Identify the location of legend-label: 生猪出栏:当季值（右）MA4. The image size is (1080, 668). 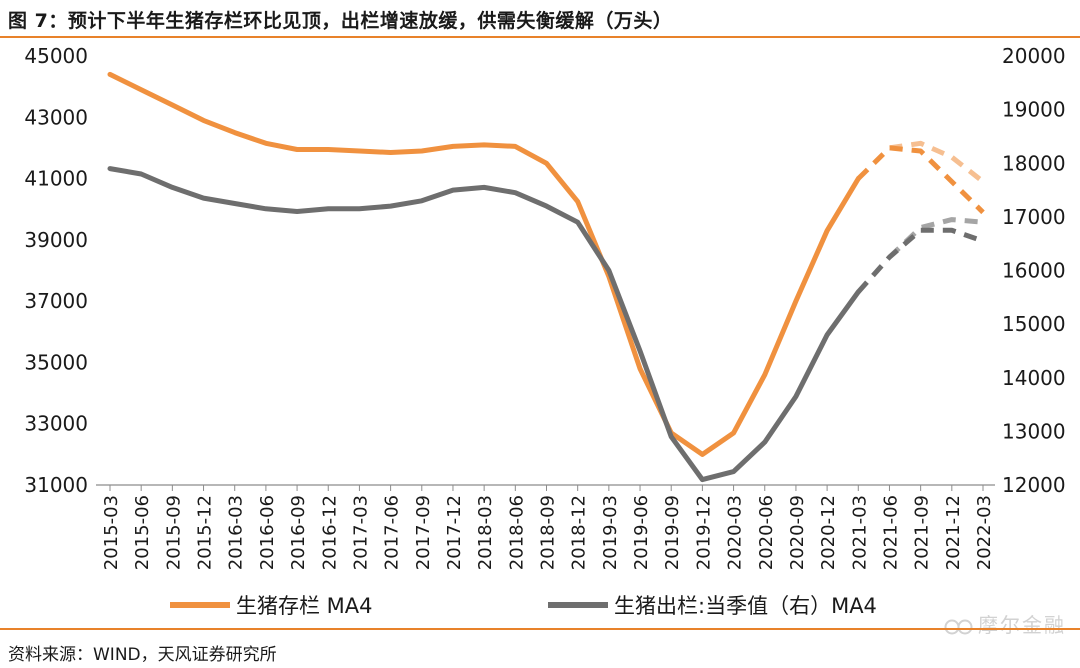
(745, 606).